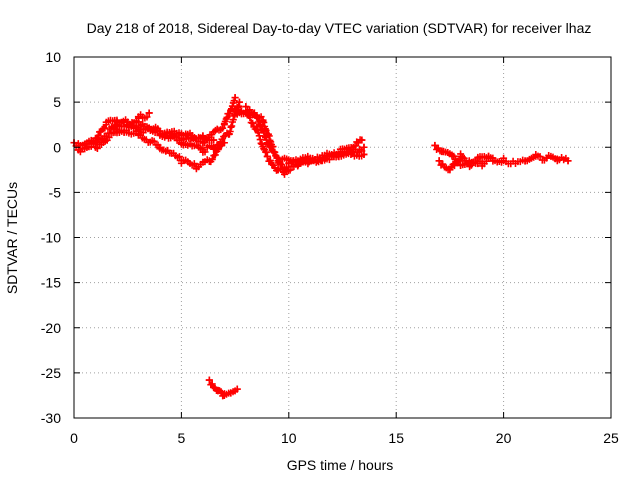 The height and width of the screenshot is (480, 640). Describe the element at coordinates (51, 238) in the screenshot. I see `y-tick-label: -10` at that location.